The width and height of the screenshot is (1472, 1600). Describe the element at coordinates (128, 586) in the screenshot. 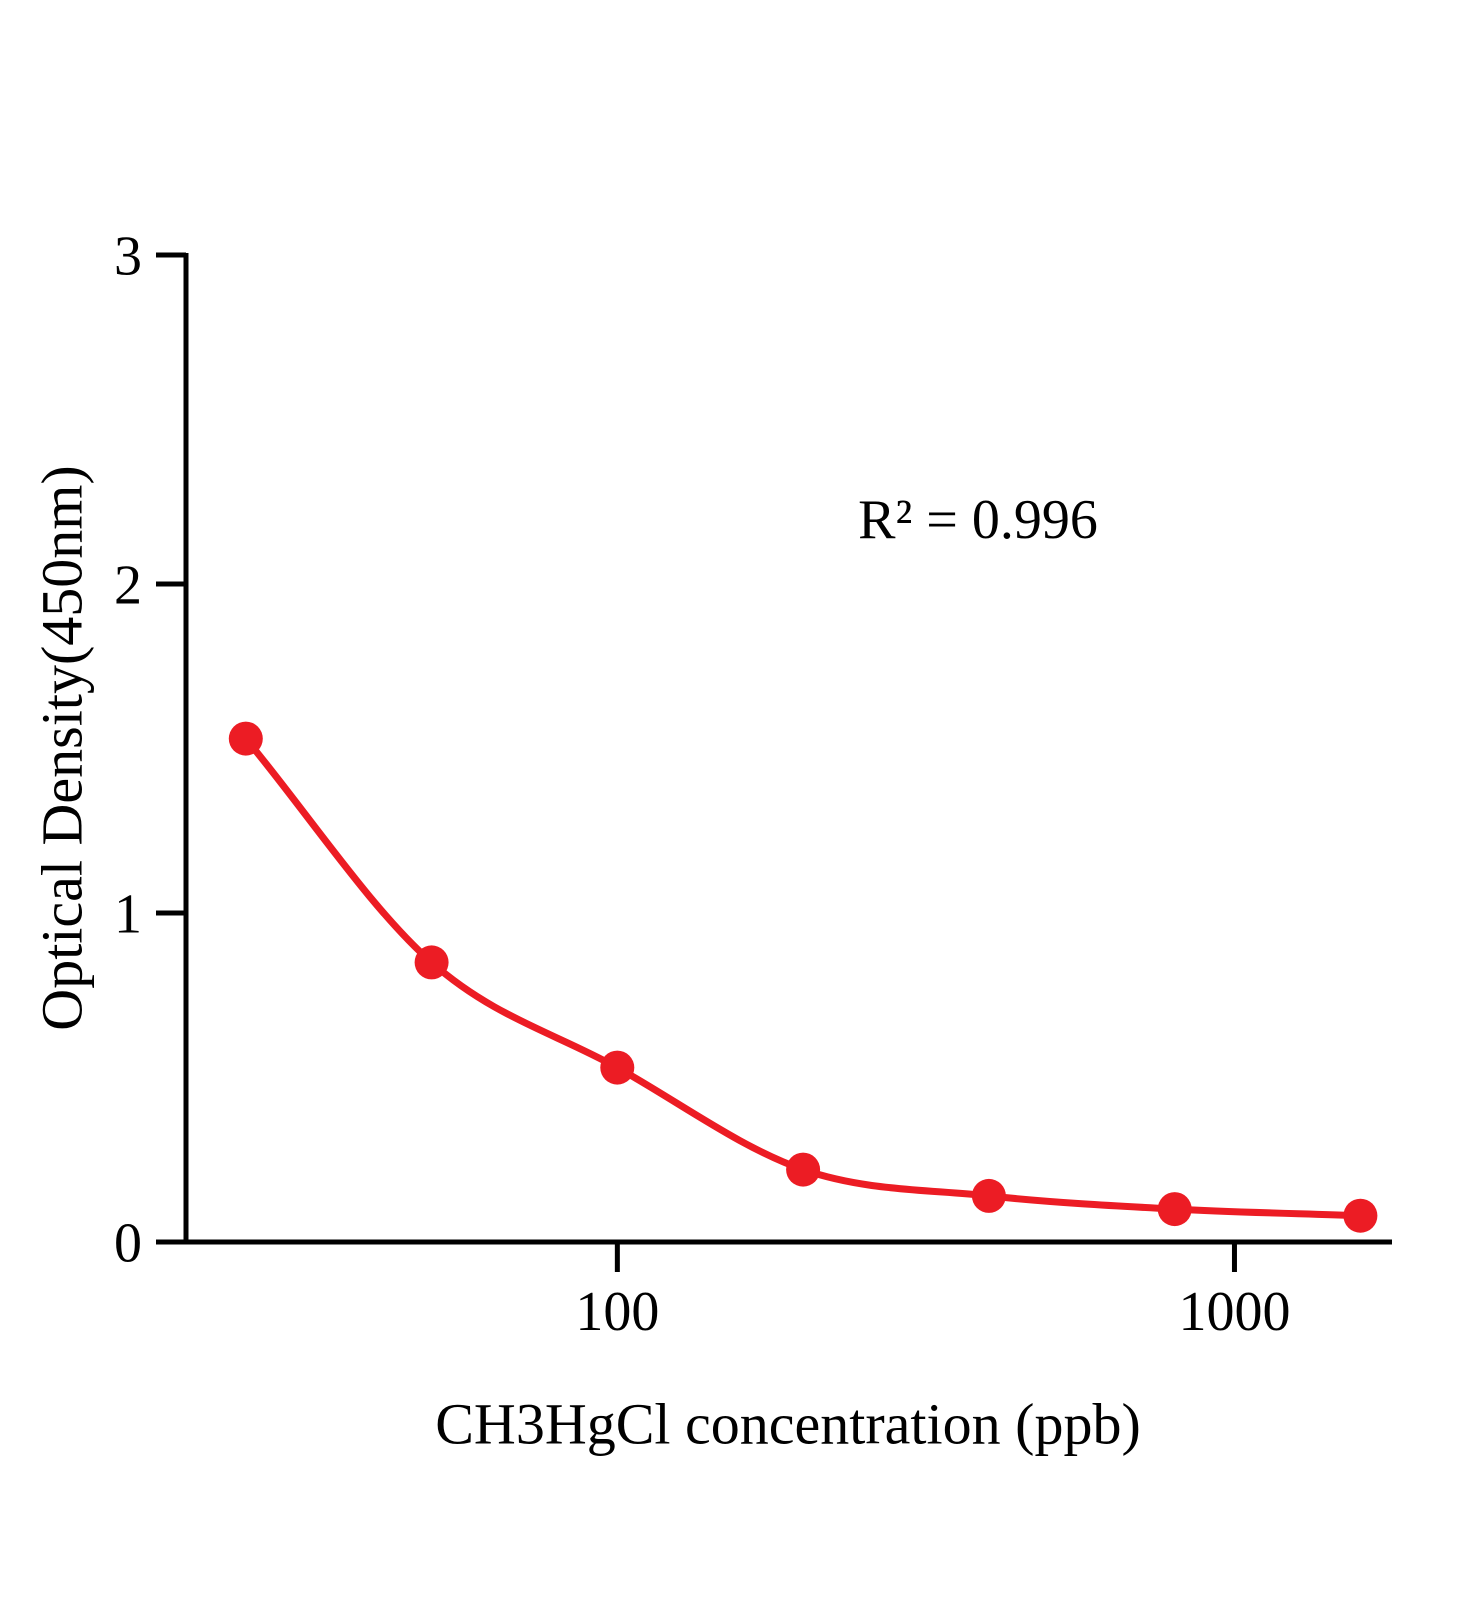

I see `y-tick-label: 2` at that location.